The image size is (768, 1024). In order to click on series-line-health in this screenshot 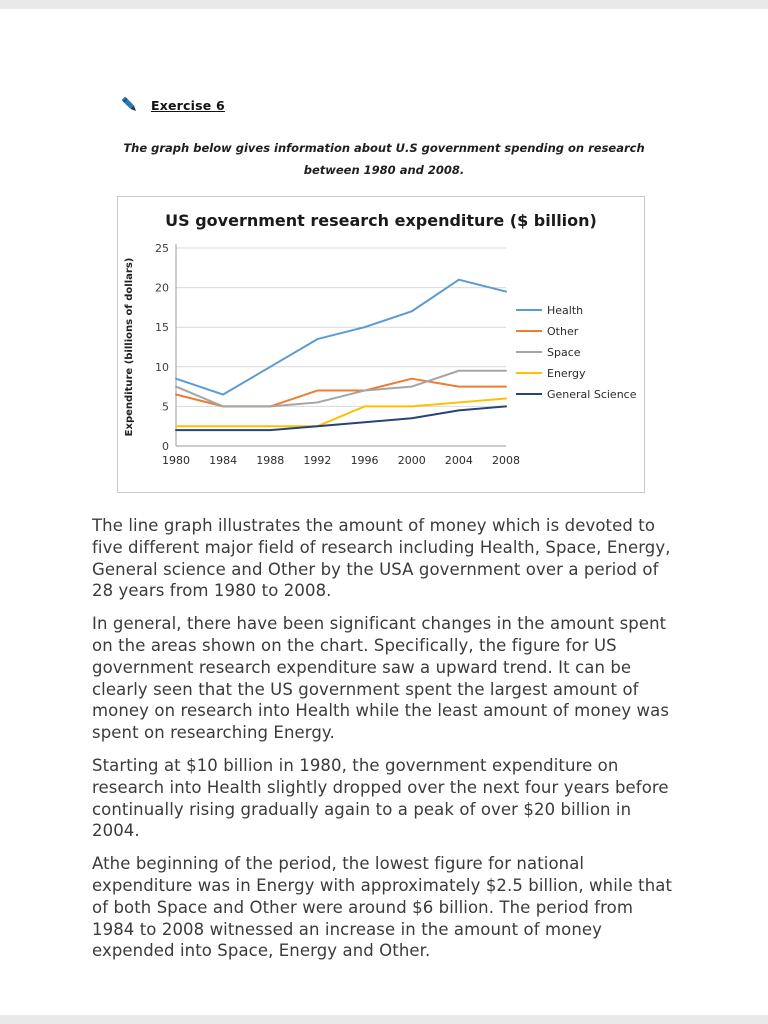, I will do `click(341, 337)`.